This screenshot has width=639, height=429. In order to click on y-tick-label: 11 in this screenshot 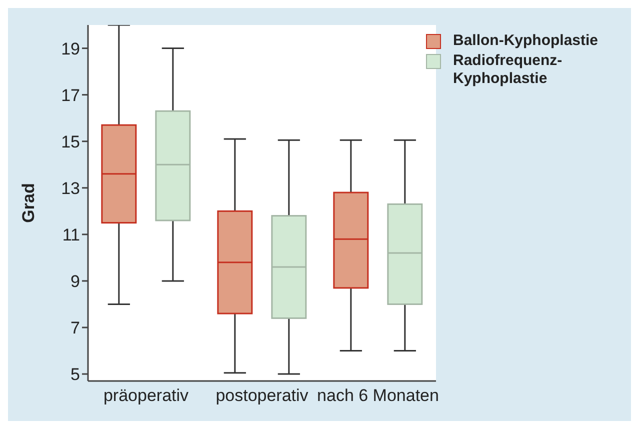, I will do `click(71, 234)`.